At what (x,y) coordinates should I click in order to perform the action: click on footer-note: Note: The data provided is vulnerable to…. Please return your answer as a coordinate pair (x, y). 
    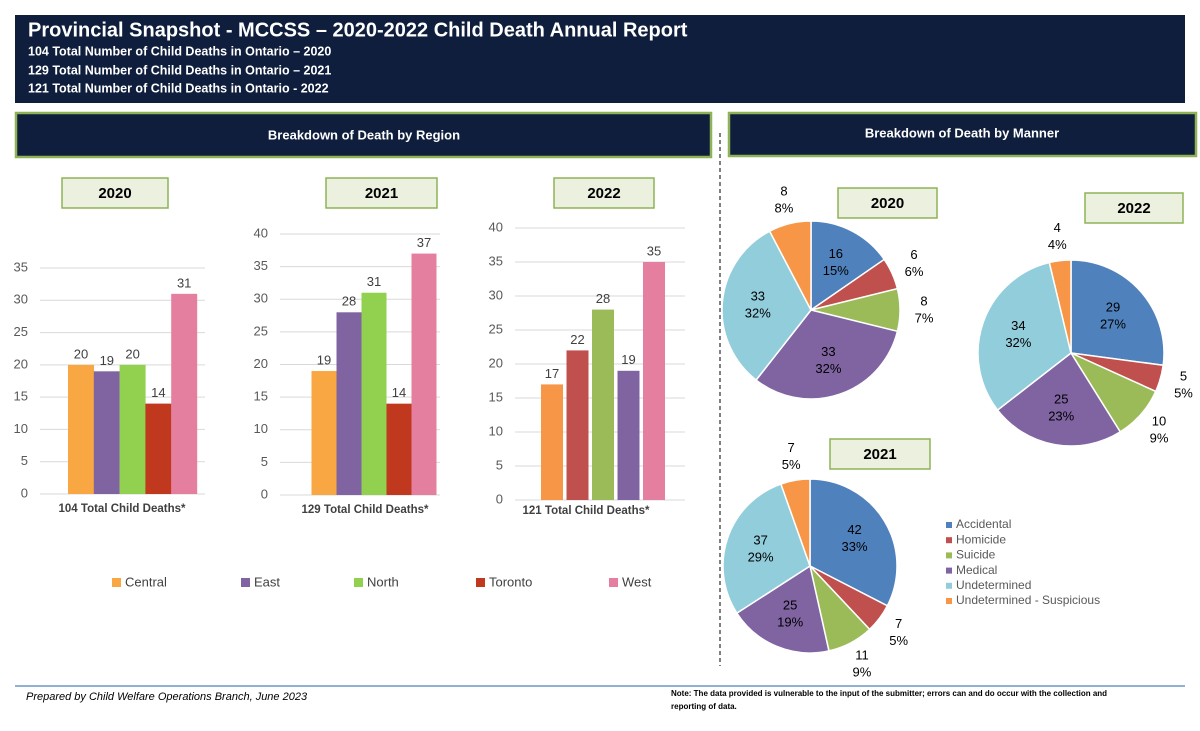
    Looking at the image, I should click on (889, 693).